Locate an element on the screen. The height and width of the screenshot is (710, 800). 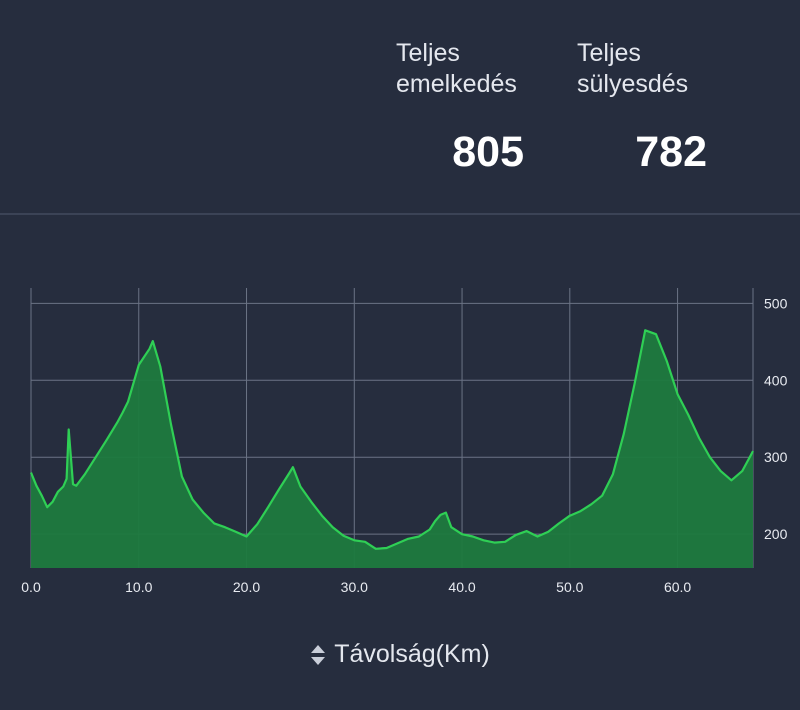
x-tick-label-6: 60.0 is located at coordinates (677, 587).